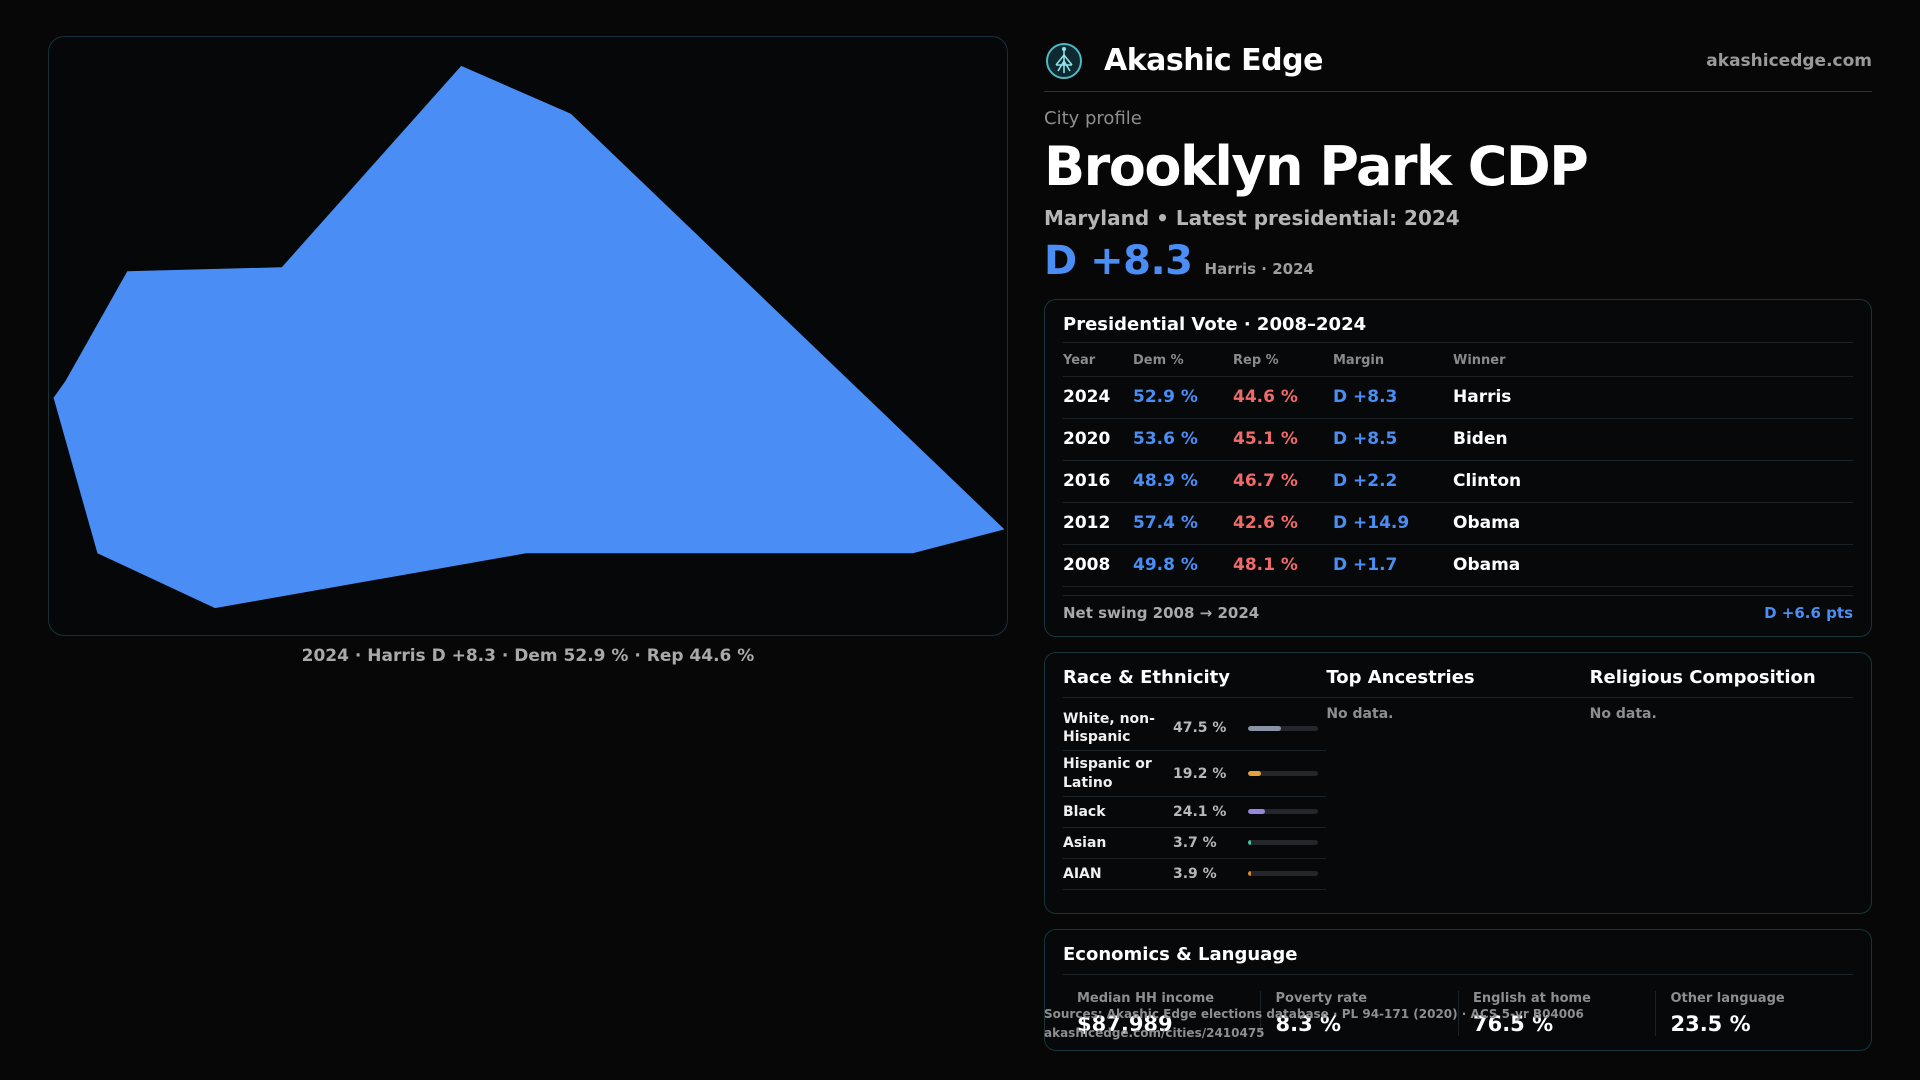  I want to click on race-row: Black 24.1 %, so click(1195, 812).